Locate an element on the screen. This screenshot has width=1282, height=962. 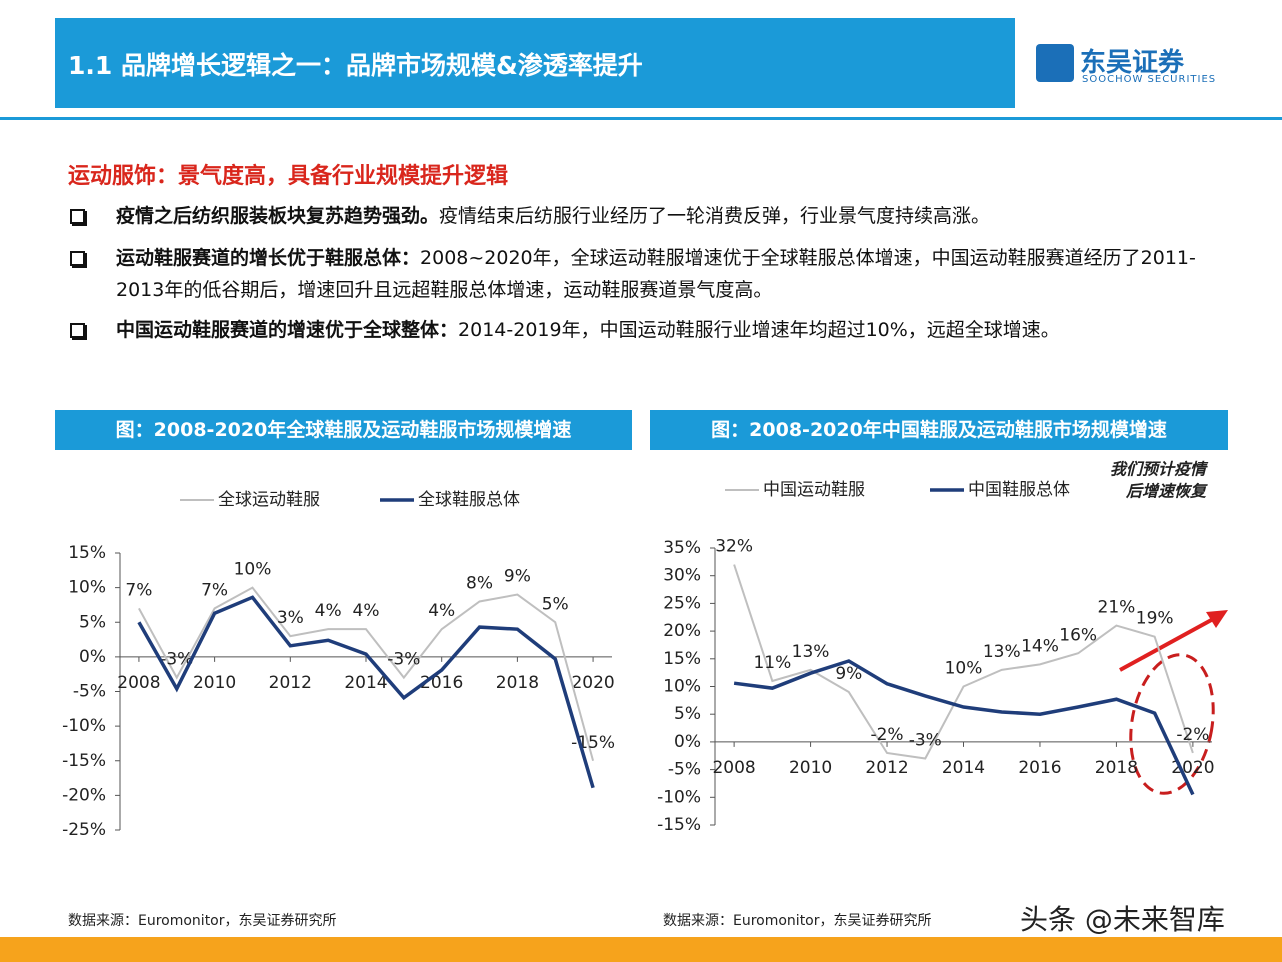
bullet-lead: 疫情之后纺织服装板块复苏趋势强劲。 is located at coordinates (278, 216).